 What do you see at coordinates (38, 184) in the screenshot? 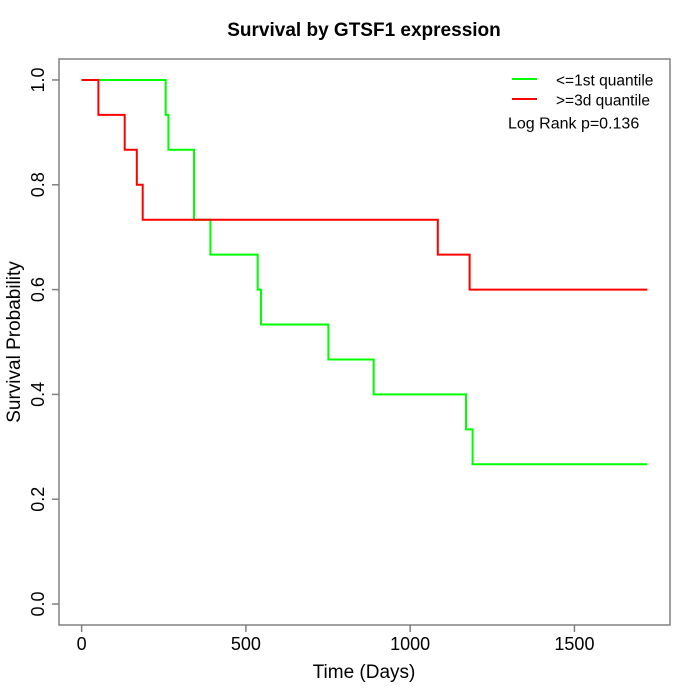
I see `y-tick-label: 0.8` at bounding box center [38, 184].